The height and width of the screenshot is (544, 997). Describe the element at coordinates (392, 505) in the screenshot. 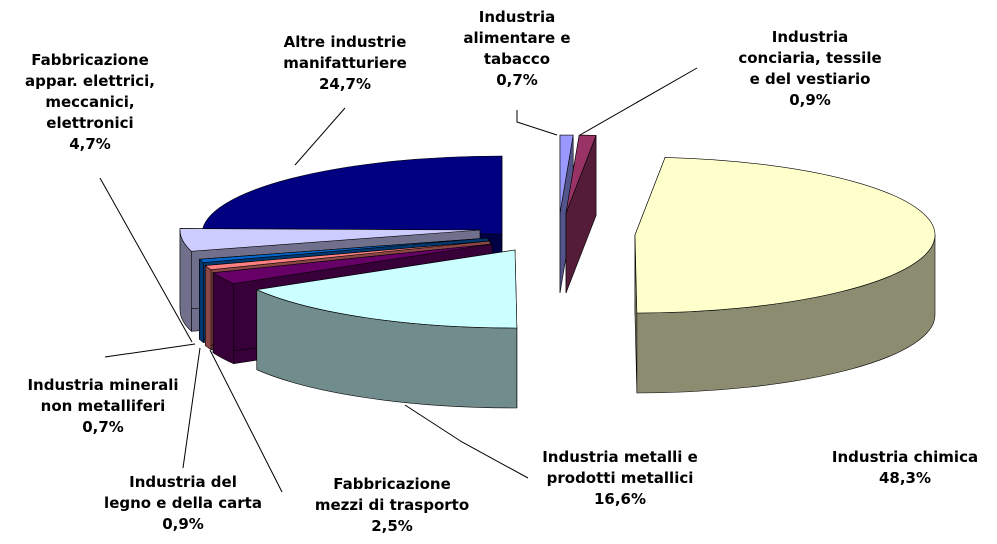

I see `slice-label: mezzi di trasporto` at that location.